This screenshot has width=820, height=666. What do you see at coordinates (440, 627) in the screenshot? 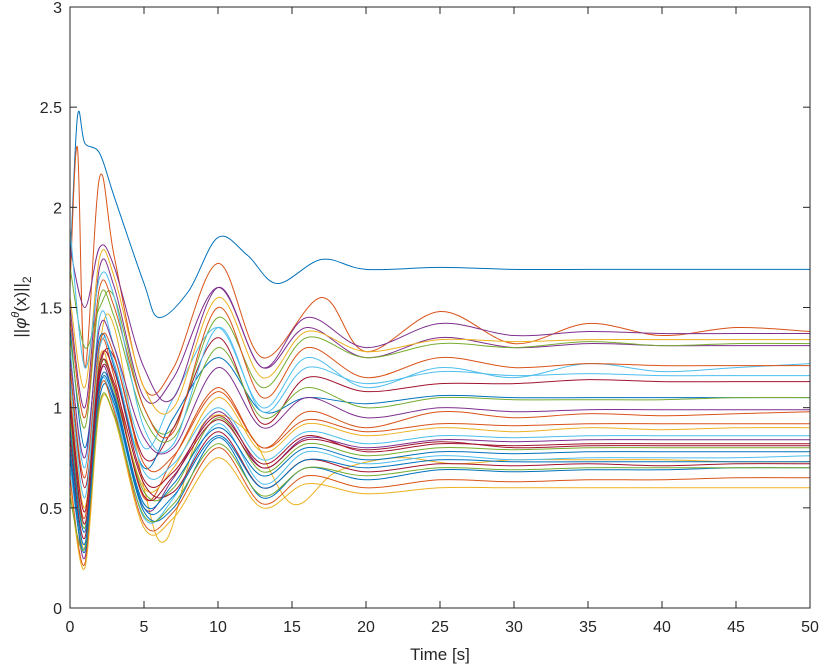
I see `x-tick-label: 25` at bounding box center [440, 627].